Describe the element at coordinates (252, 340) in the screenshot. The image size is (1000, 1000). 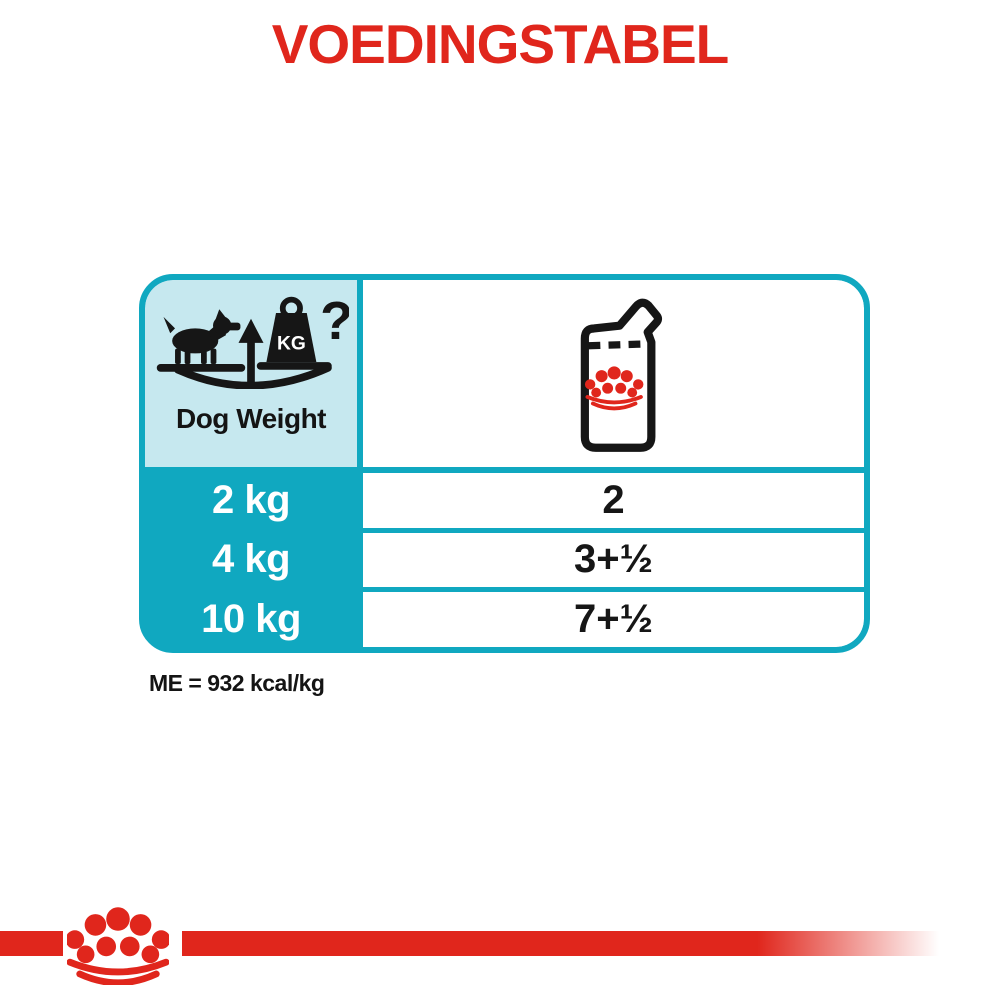
I see `dog-on-scale-icon: KG ?` at that location.